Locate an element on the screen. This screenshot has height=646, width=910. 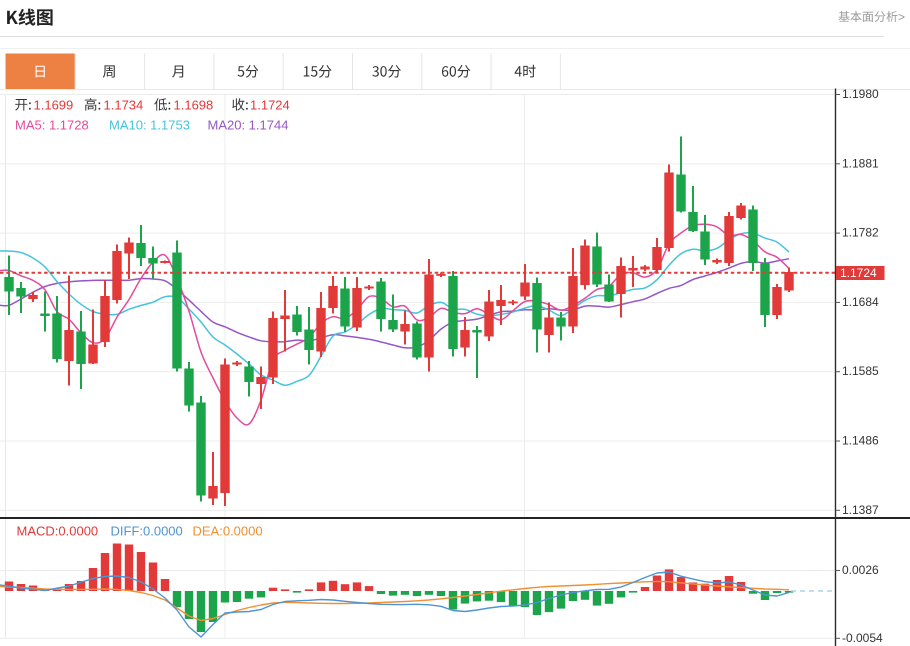
svg-text: 1.1699 is located at coordinates (54, 105).